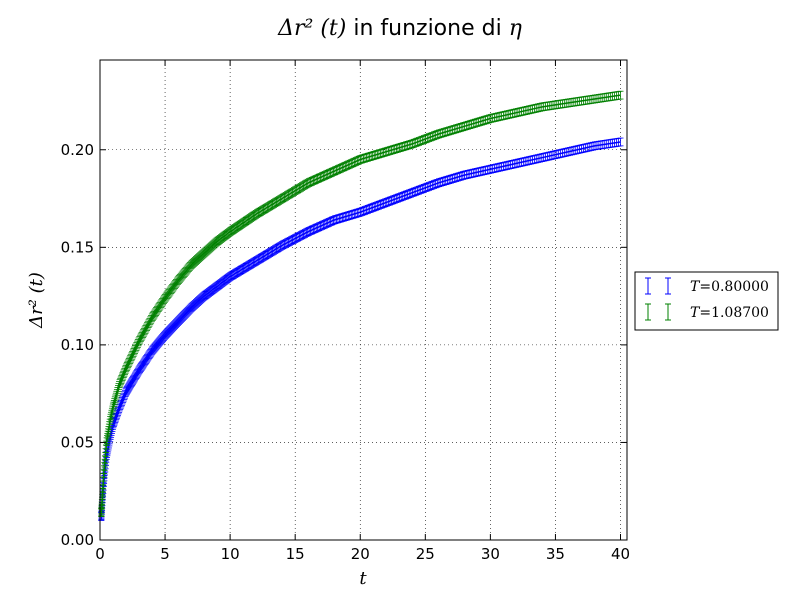  Describe the element at coordinates (363, 578) in the screenshot. I see `x-axis-label: t` at that location.